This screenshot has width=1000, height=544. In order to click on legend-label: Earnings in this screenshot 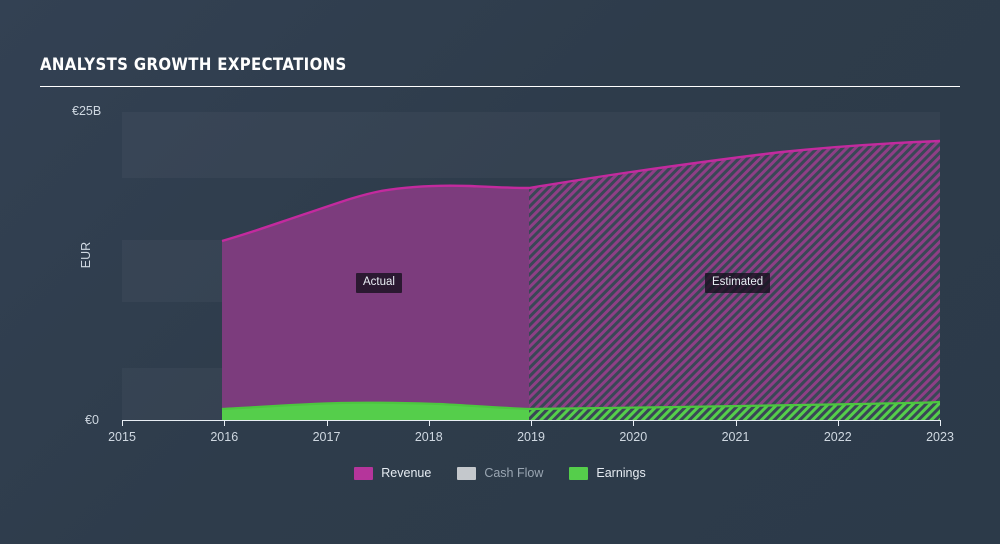, I will do `click(621, 473)`.